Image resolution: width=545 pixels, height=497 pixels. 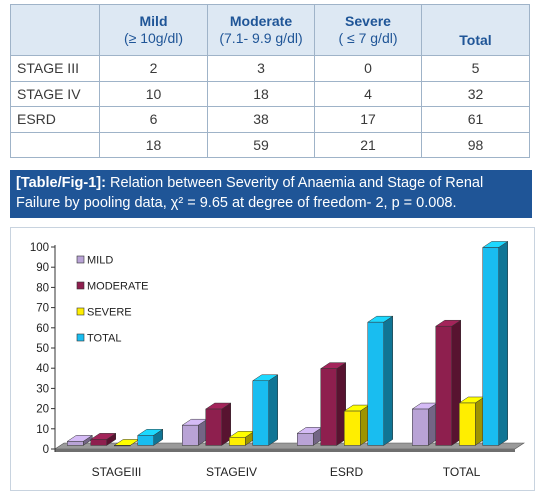 I want to click on row-label: STAGE IV, so click(x=55, y=93).